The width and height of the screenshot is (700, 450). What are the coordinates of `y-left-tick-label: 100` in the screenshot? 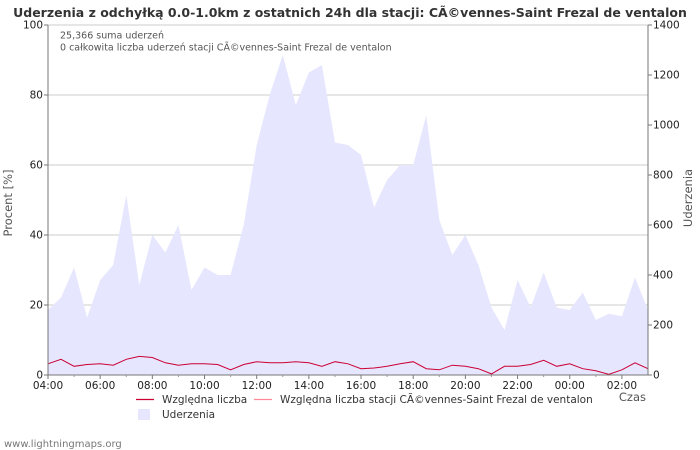 It's located at (33, 26).